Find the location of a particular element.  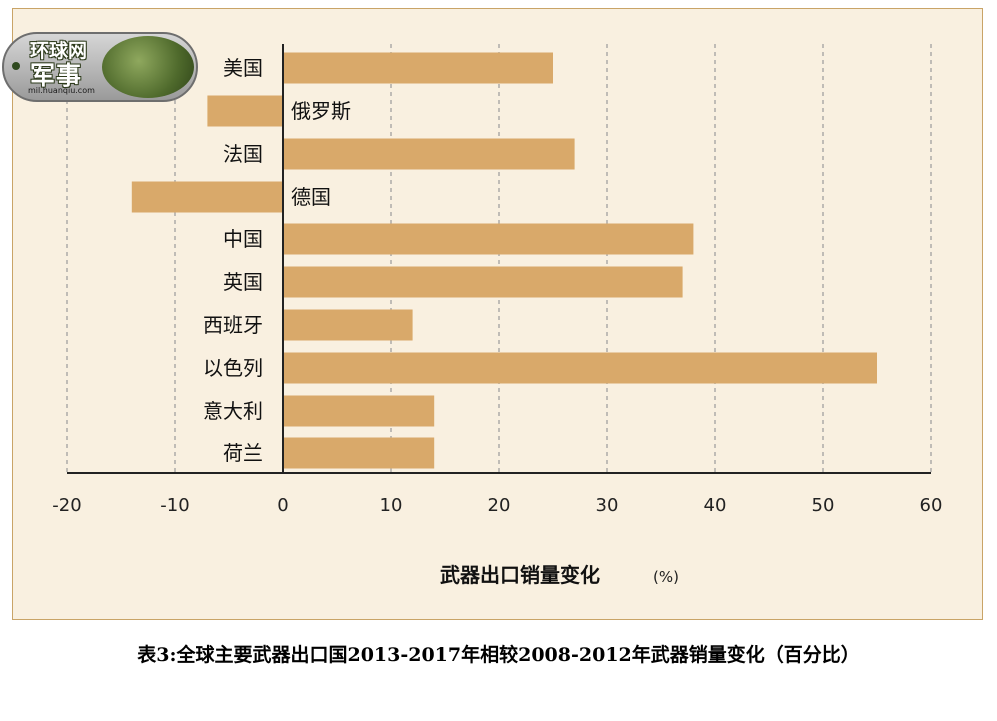

x-tick-labels: -20 -10 0 10 20 30 40 50 60 is located at coordinates (497, 505).